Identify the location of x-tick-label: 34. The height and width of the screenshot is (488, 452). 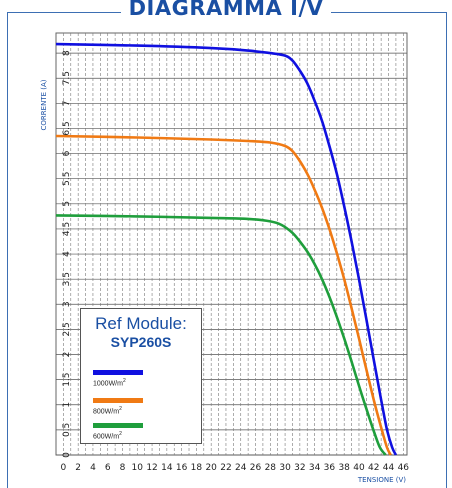
(315, 468).